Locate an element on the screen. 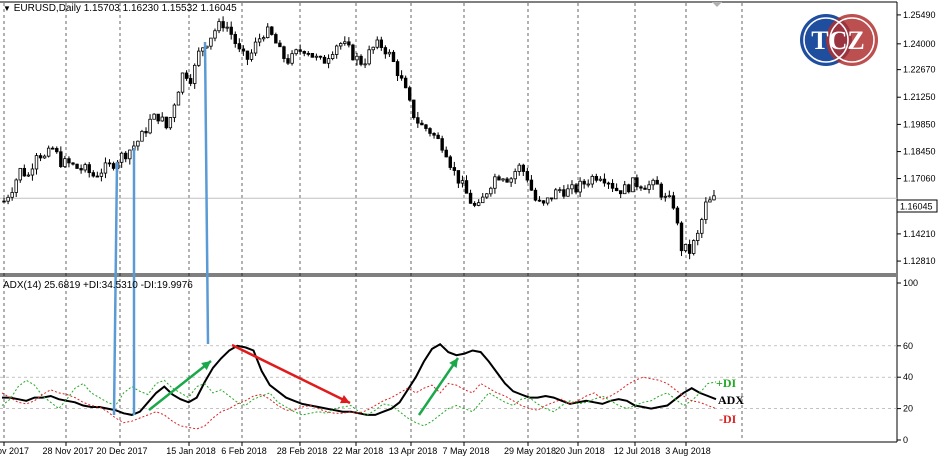 Image resolution: width=938 pixels, height=459 pixels. logo-right-circle is located at coordinates (852, 40).